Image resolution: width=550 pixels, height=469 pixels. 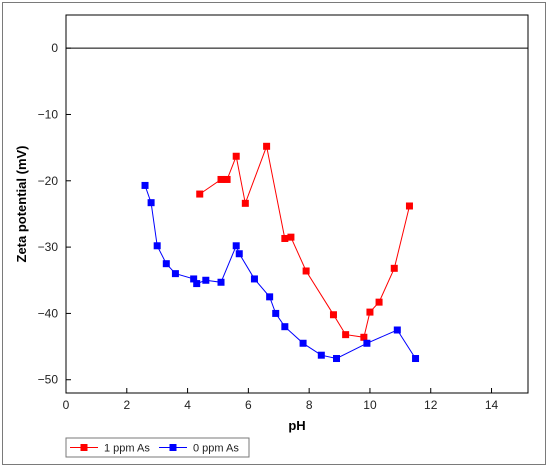 What do you see at coordinates (48, 380) in the screenshot?
I see `y-tick-label: −50` at bounding box center [48, 380].